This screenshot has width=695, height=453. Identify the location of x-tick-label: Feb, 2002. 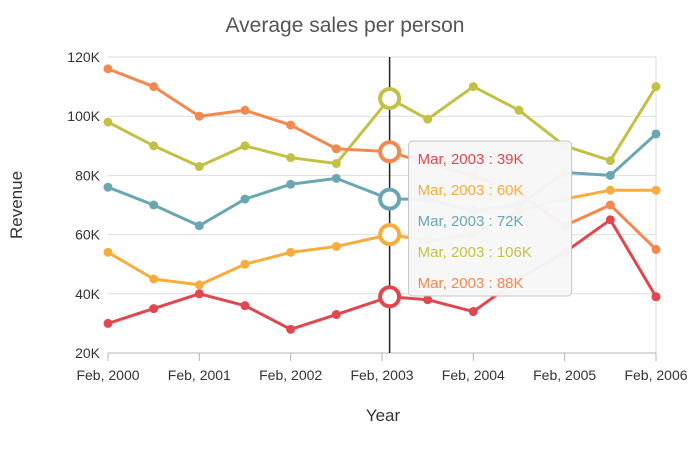
(290, 375).